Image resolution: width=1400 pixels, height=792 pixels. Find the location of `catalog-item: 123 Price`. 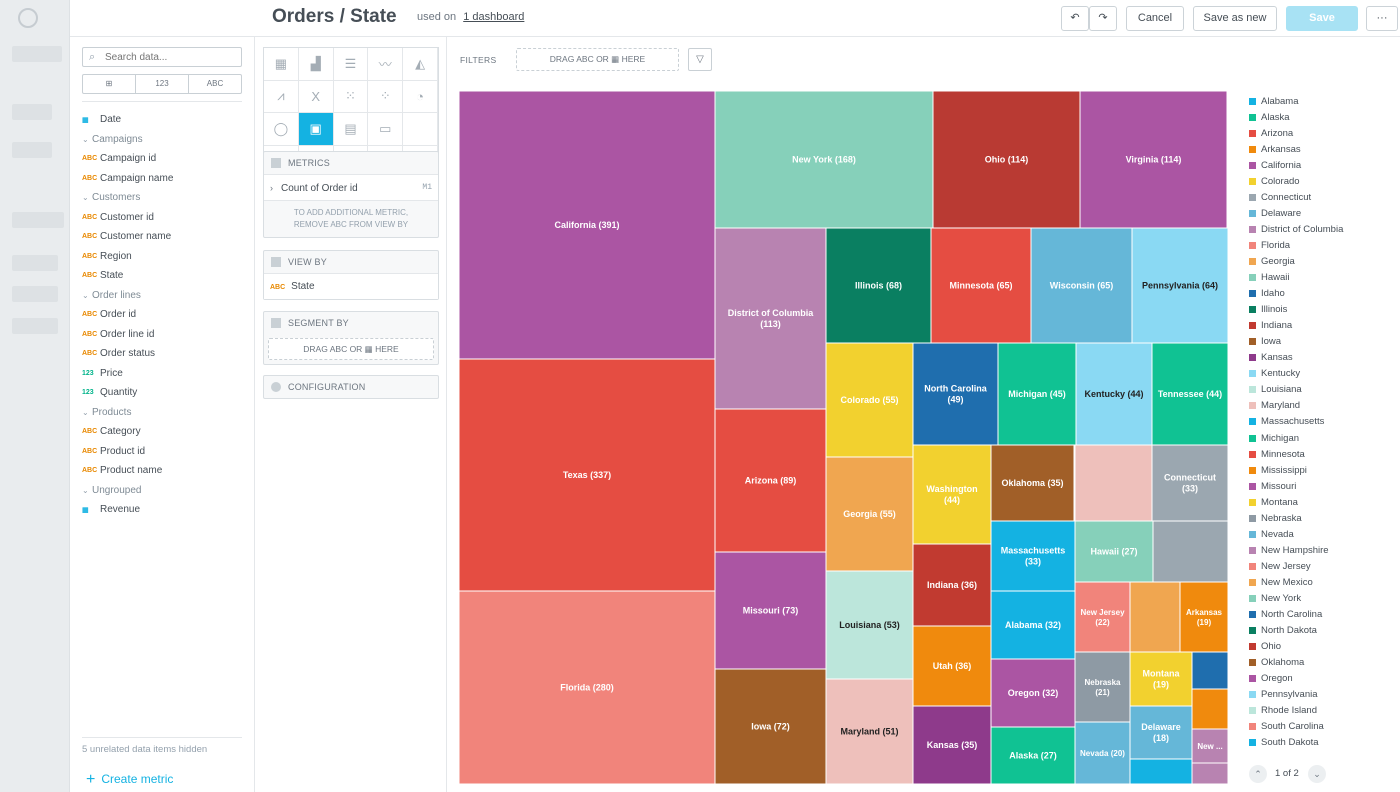

catalog-item: 123 Price is located at coordinates (164, 374).